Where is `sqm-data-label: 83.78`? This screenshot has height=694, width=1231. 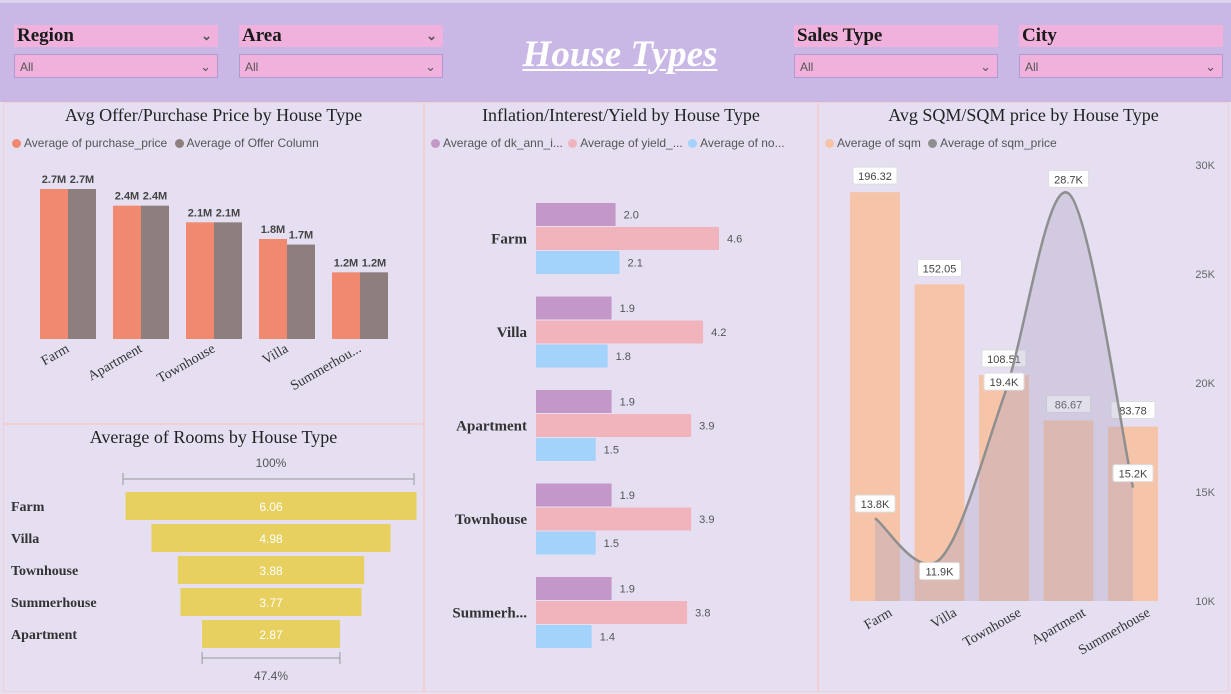
sqm-data-label: 83.78 is located at coordinates (1133, 412).